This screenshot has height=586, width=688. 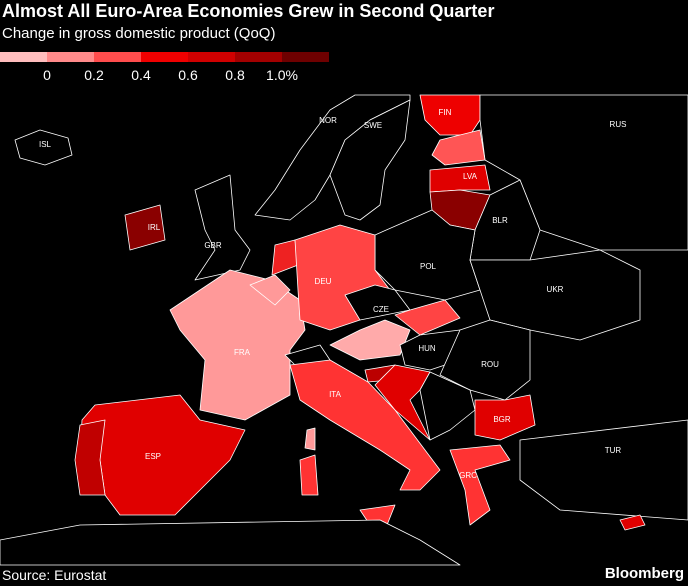 I want to click on legend-label: 0.4, so click(x=141, y=75).